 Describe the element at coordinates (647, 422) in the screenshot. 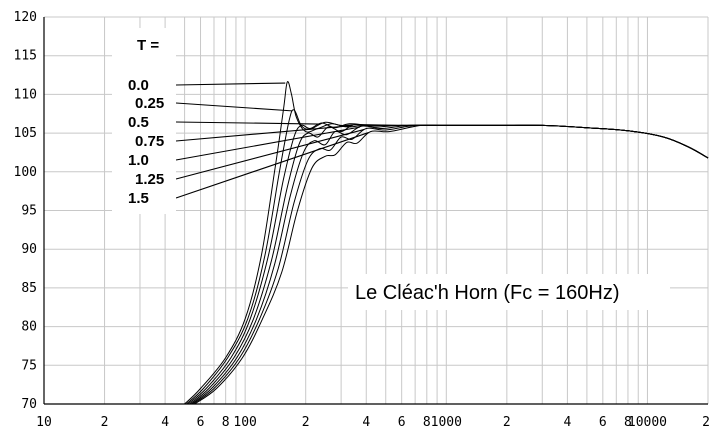

I see `x-tick-label: 10000` at that location.